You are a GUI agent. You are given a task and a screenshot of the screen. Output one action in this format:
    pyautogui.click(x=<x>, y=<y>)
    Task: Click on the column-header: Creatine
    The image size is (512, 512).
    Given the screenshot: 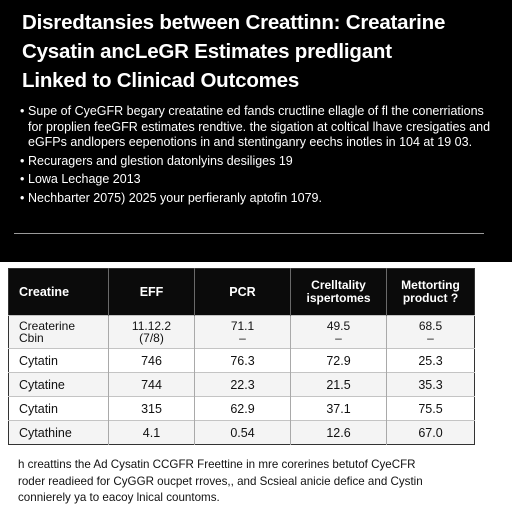 What is the action you would take?
    pyautogui.click(x=58, y=292)
    